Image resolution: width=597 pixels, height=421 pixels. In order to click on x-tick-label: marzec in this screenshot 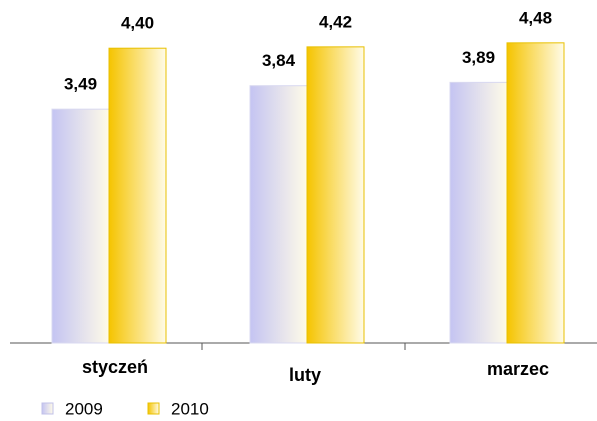, I will do `click(518, 369)`.